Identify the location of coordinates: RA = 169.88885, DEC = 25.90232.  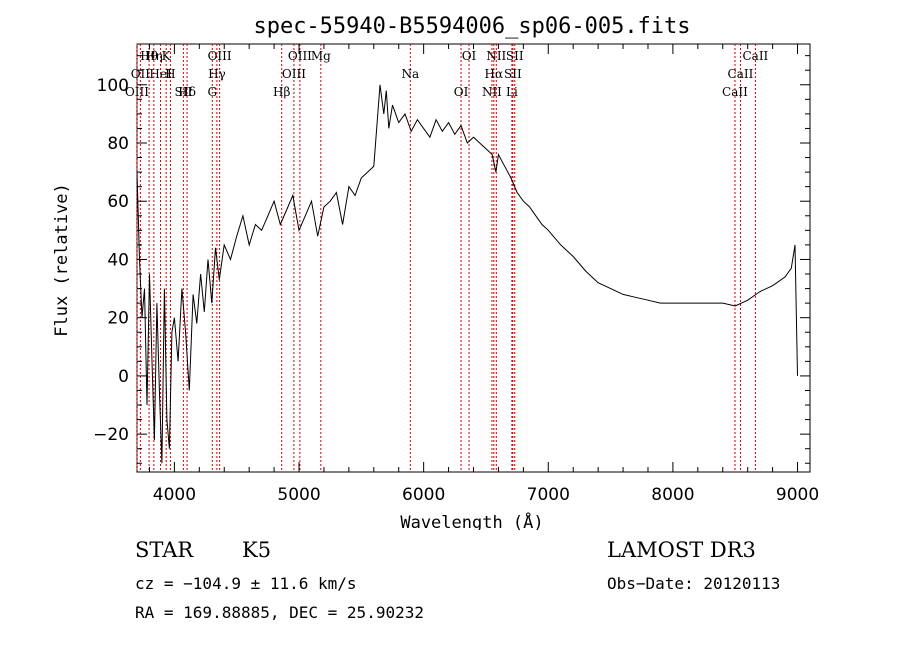
(279, 612).